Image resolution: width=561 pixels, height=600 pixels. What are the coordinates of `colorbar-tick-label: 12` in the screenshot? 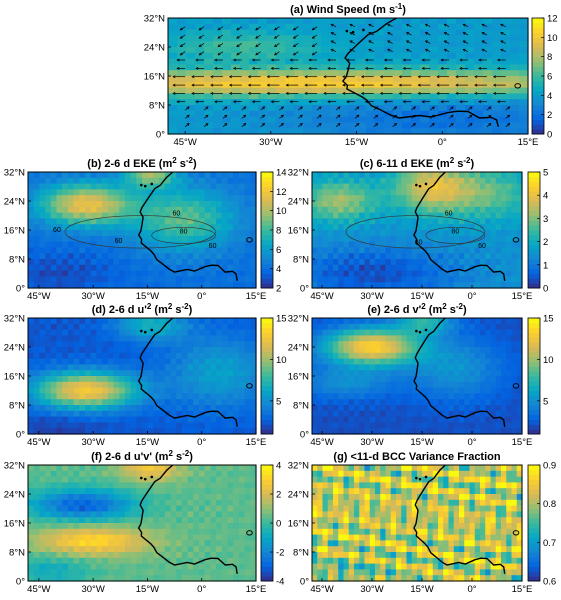 It's located at (552, 19).